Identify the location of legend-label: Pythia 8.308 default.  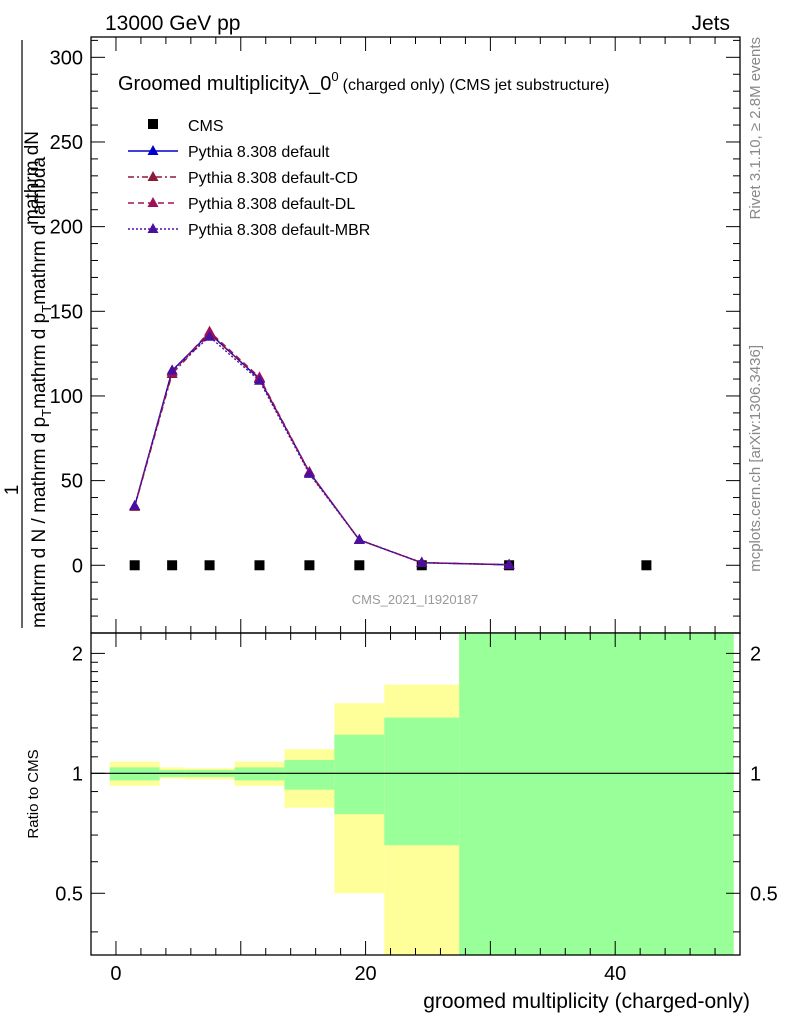
(259, 152).